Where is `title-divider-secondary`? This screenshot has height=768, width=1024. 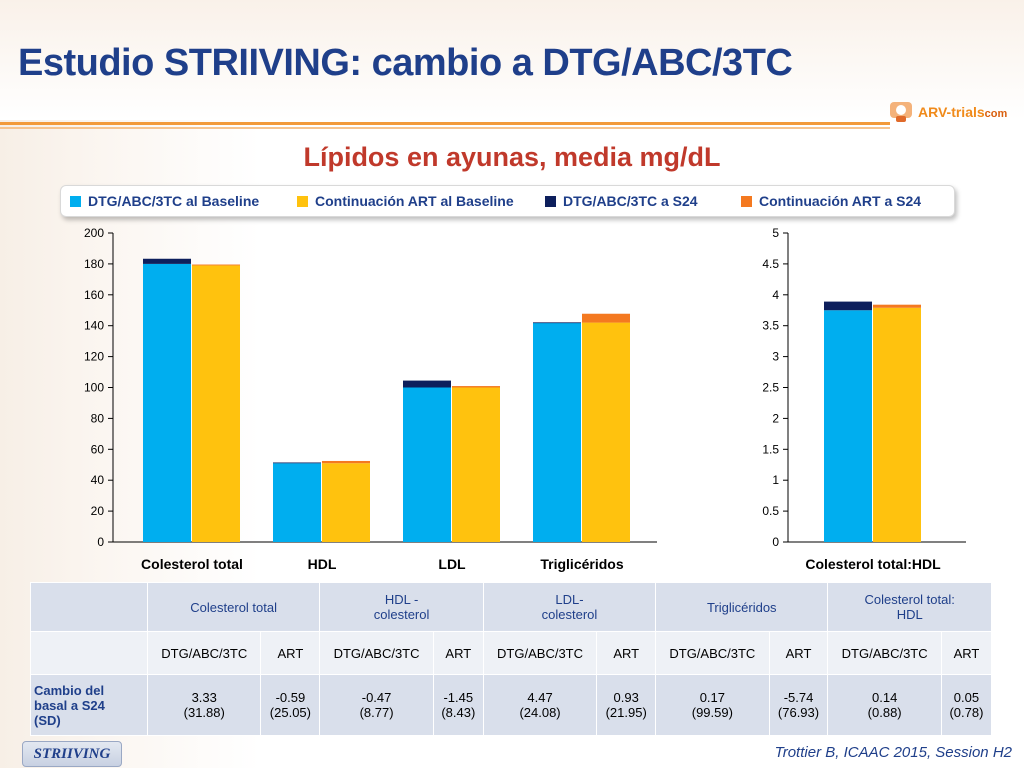
title-divider-secondary is located at coordinates (445, 128).